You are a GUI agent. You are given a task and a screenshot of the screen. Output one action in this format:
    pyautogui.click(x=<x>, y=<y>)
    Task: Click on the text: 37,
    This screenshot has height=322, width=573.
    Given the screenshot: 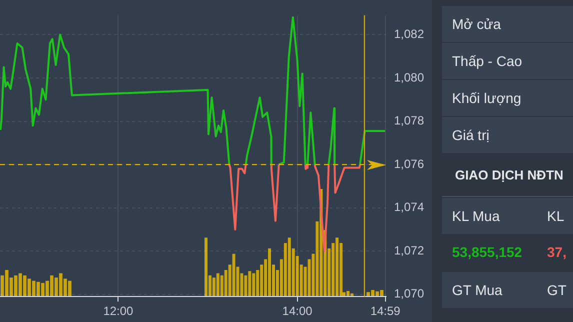 What is the action you would take?
    pyautogui.click(x=556, y=252)
    